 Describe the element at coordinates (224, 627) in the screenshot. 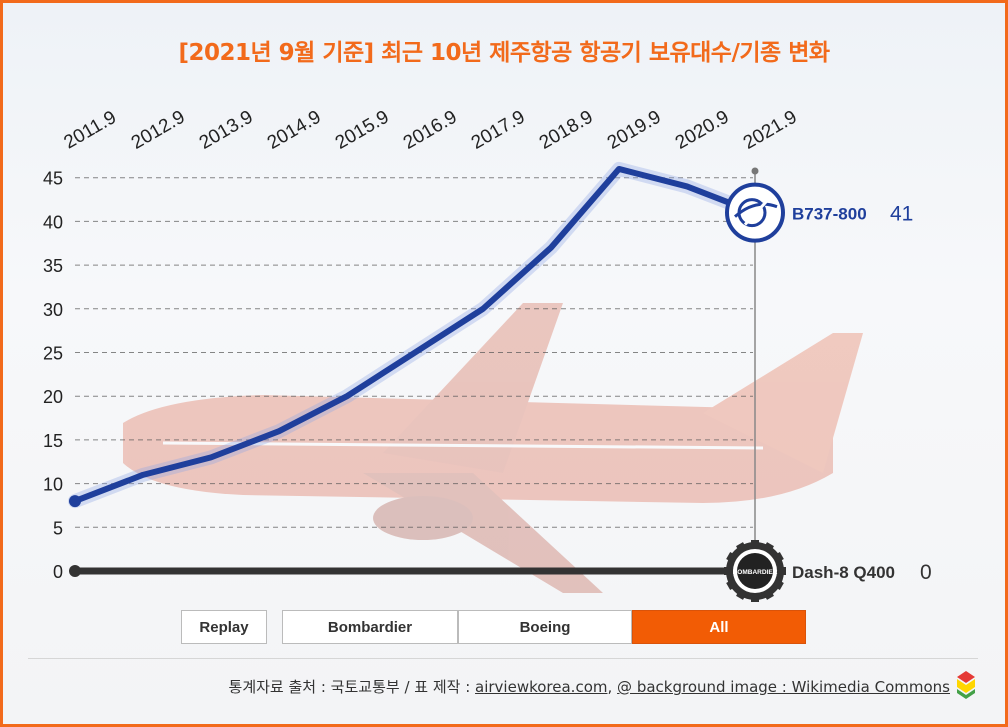

I see `replay-button: Replay` at that location.